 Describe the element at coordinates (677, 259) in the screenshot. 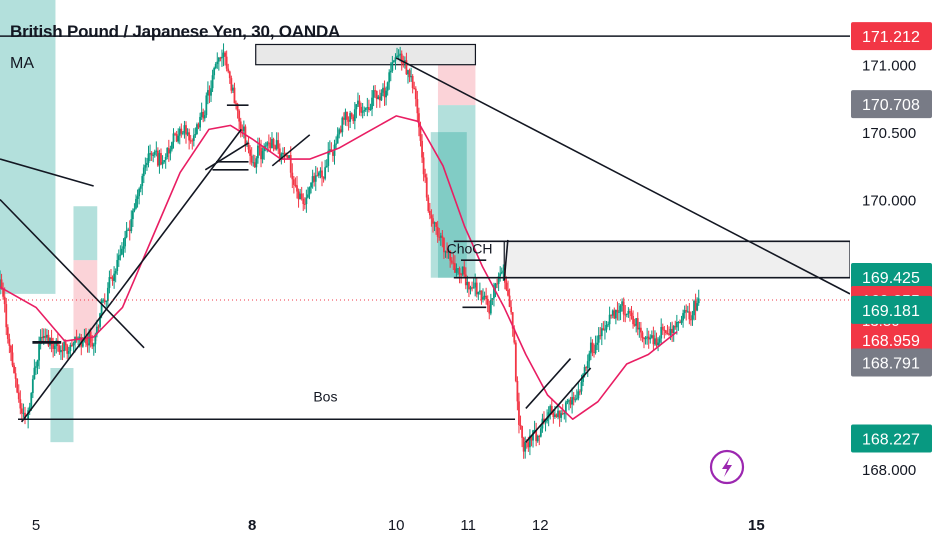

I see `supply-demand-box` at that location.